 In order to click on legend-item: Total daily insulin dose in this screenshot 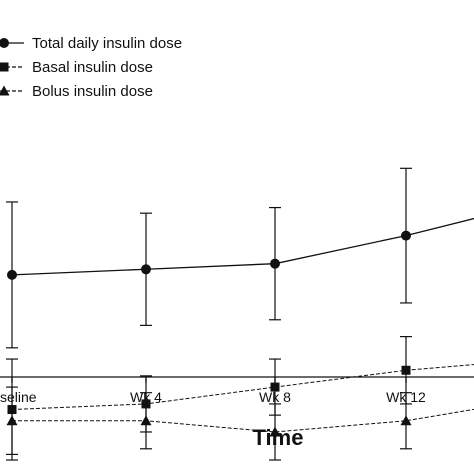, I will do `click(91, 43)`.